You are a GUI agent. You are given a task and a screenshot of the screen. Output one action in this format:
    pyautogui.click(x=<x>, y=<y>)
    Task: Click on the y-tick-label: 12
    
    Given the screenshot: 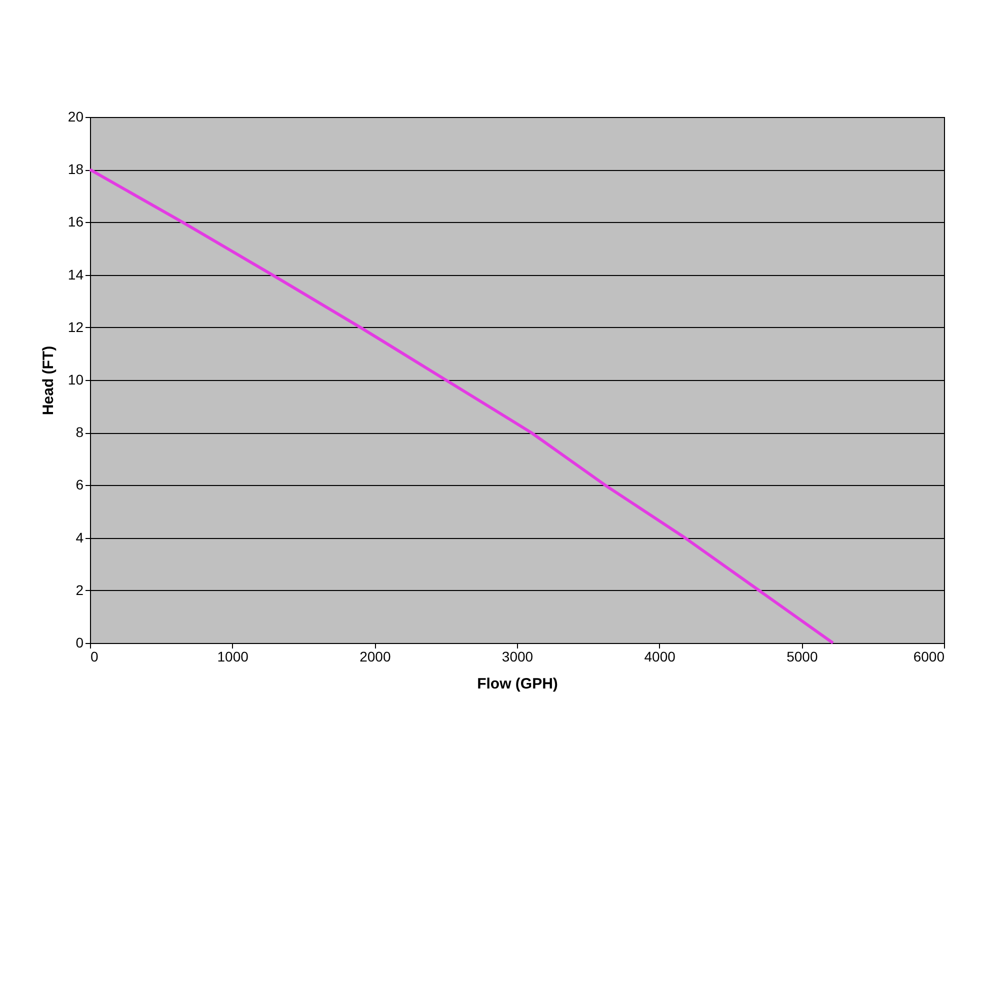 What is the action you would take?
    pyautogui.click(x=76, y=326)
    